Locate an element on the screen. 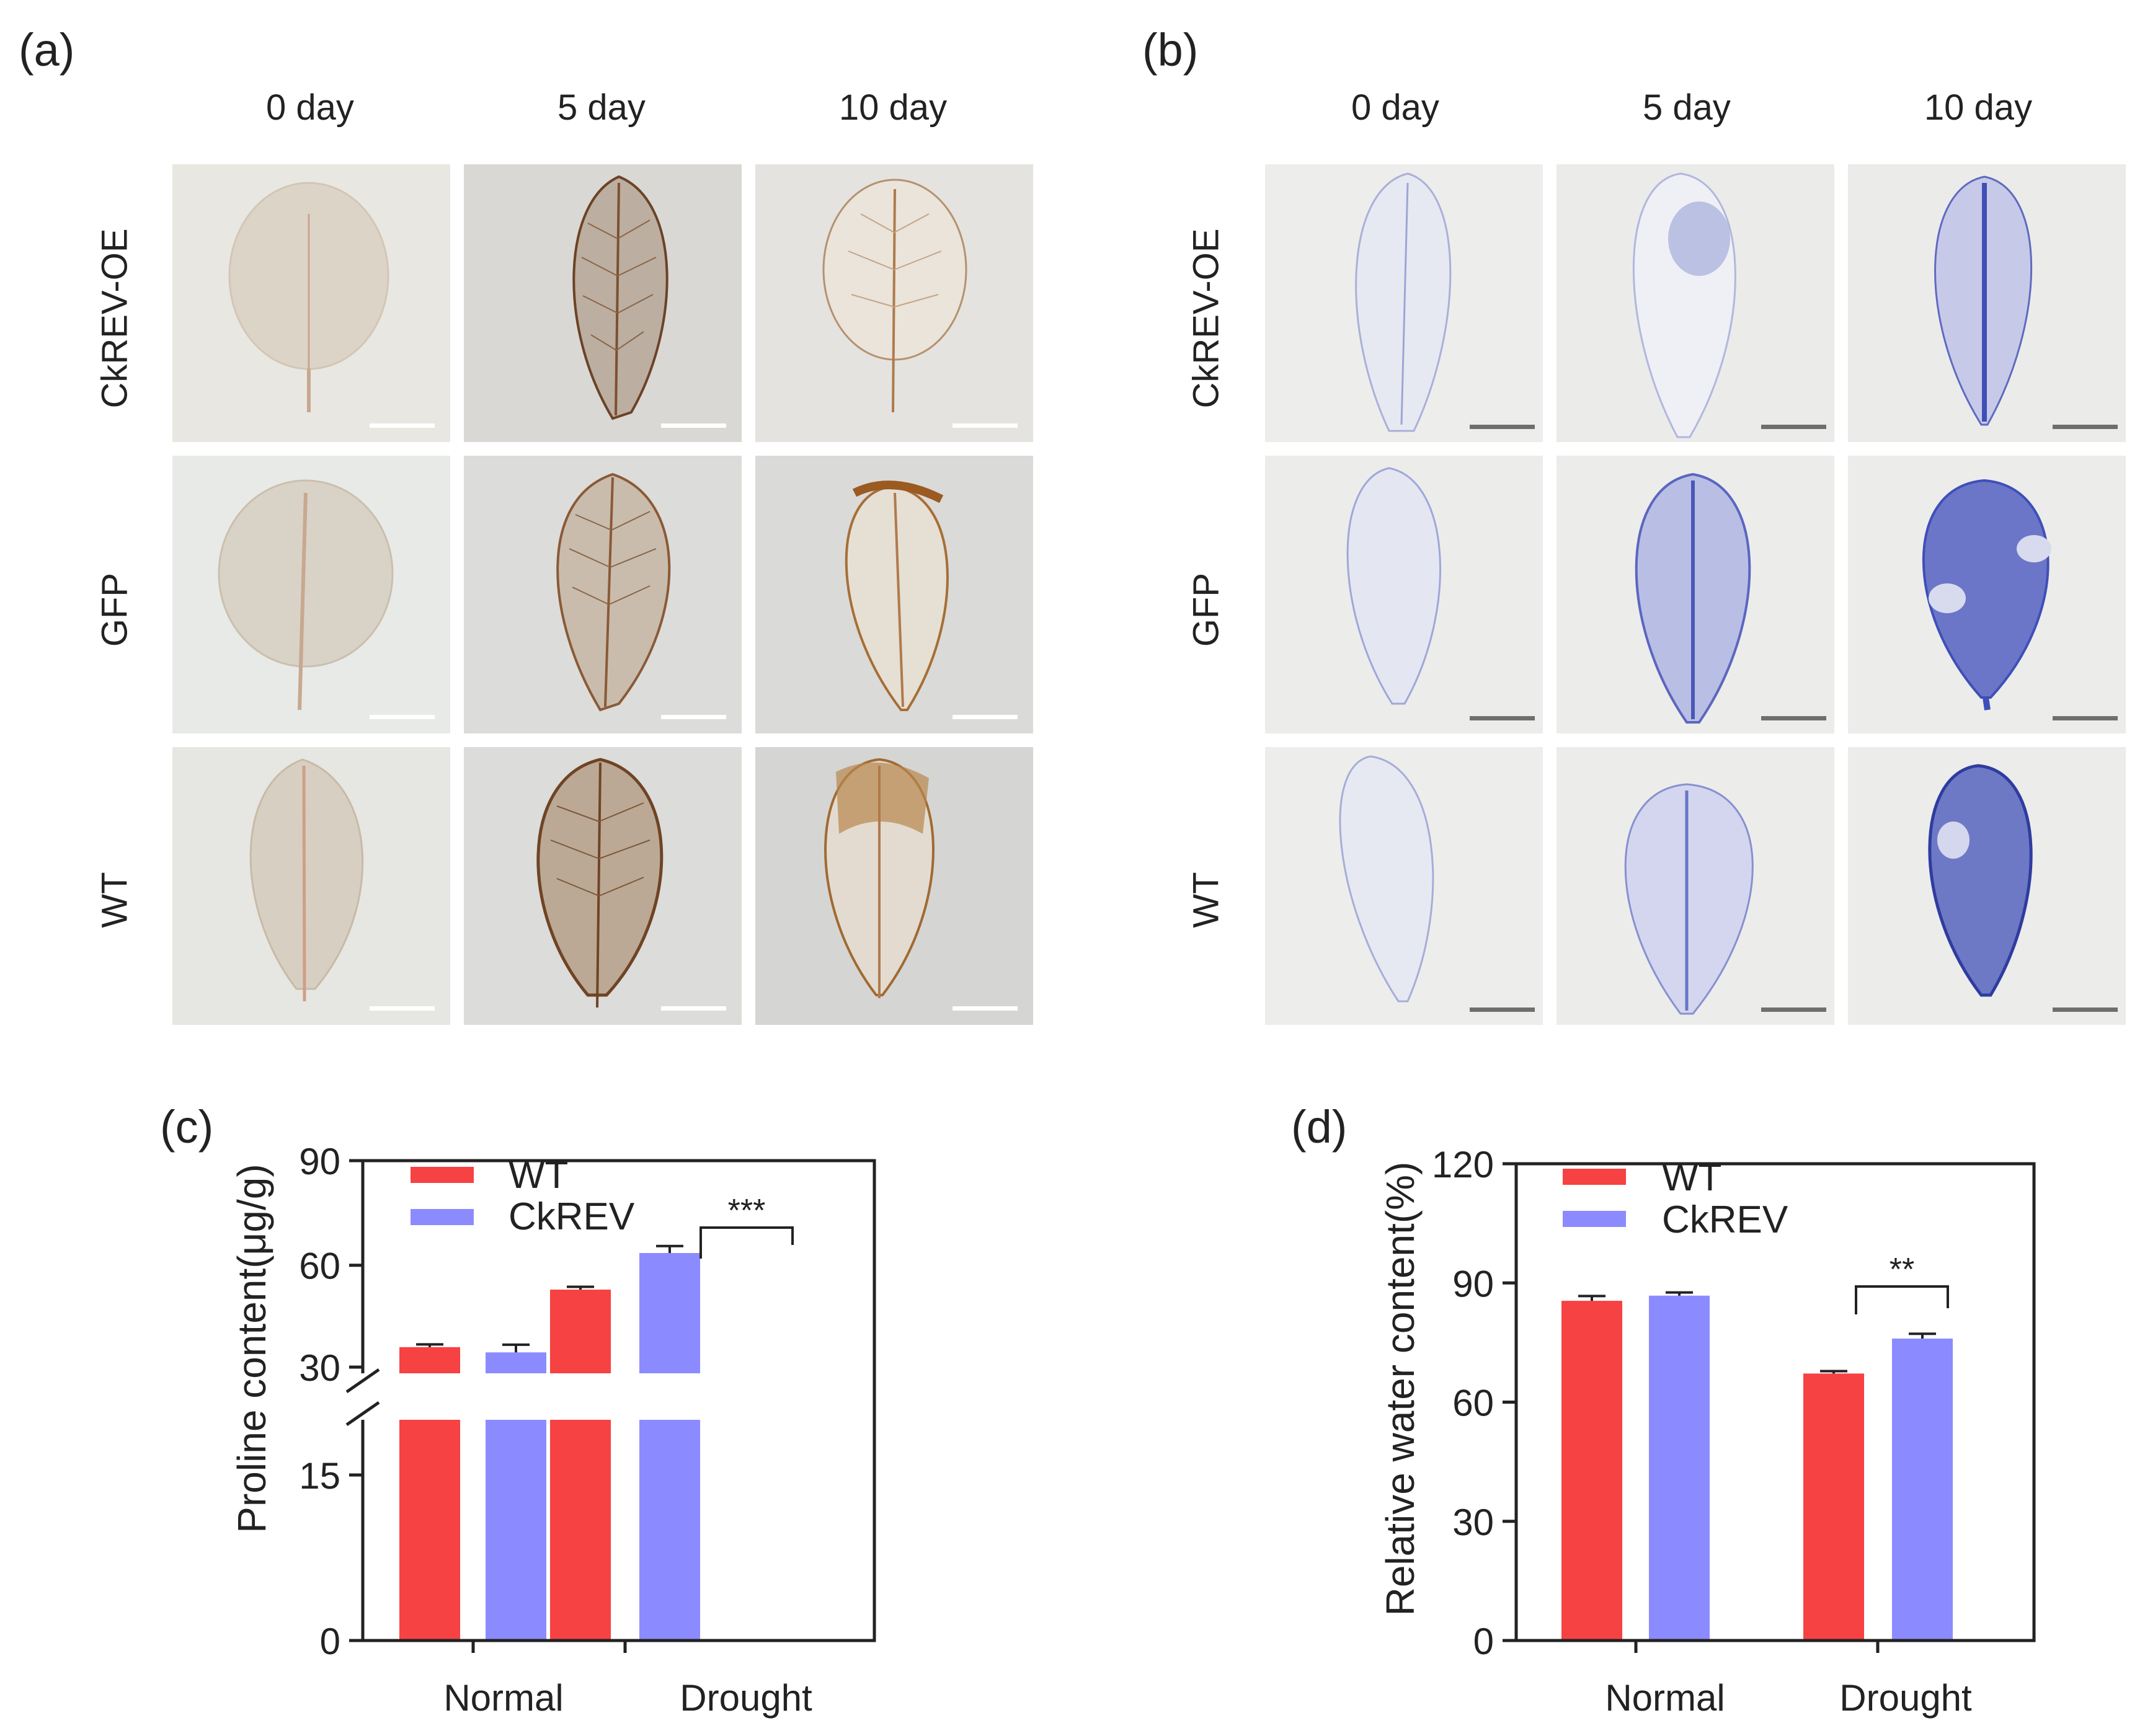  panel-b-image-gfp-0day is located at coordinates (1404, 594).